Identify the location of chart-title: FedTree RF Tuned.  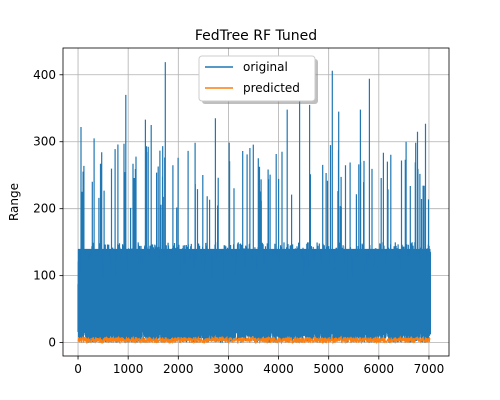
(256, 36).